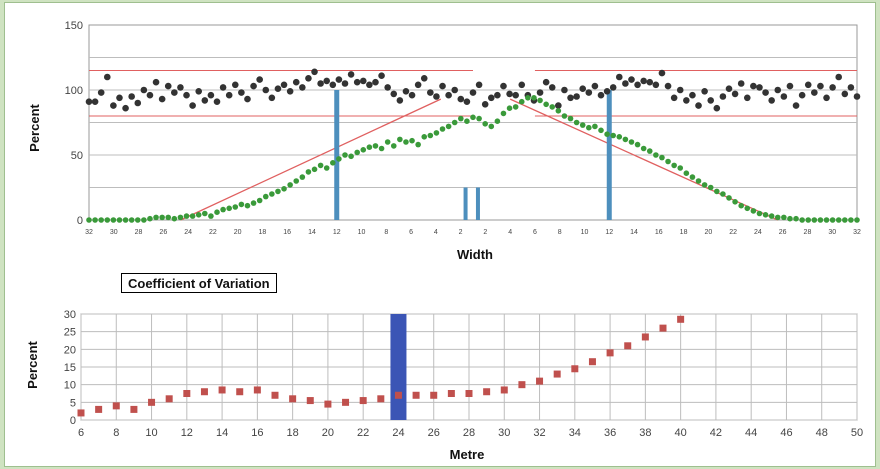 Image resolution: width=880 pixels, height=469 pixels. I want to click on bottom-highlight-bar, so click(398, 367).